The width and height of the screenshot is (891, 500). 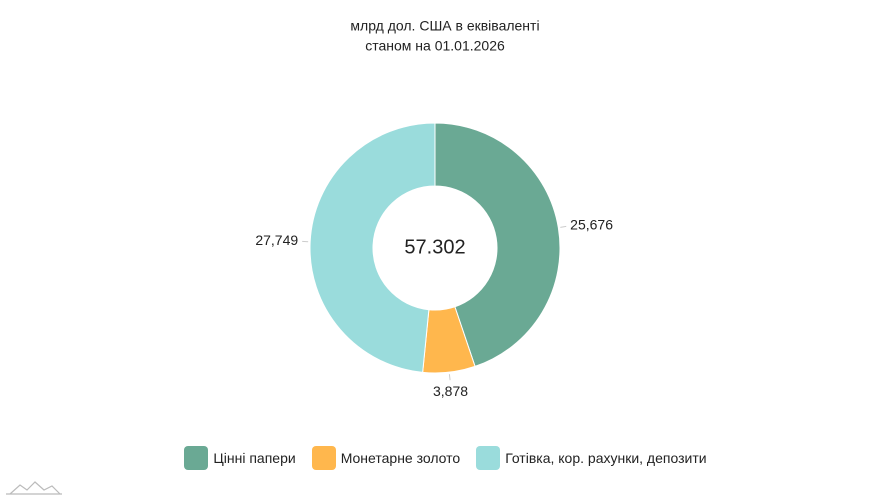 What do you see at coordinates (444, 26) in the screenshot?
I see `chart-title: млрд дол. США в еквіваленті` at bounding box center [444, 26].